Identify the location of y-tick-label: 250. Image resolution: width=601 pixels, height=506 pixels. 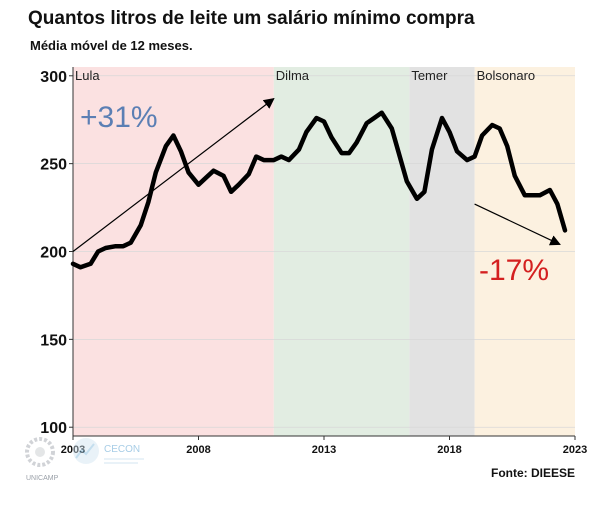
(53, 165).